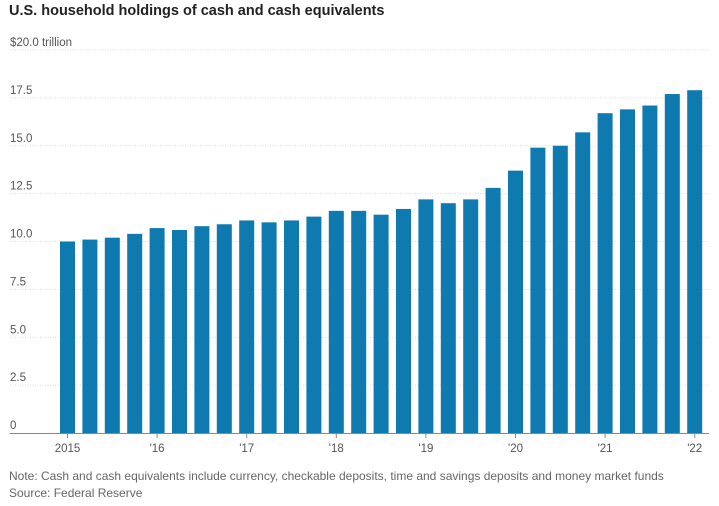  What do you see at coordinates (18, 282) in the screenshot?
I see `y-tick-label: 7.5` at bounding box center [18, 282].